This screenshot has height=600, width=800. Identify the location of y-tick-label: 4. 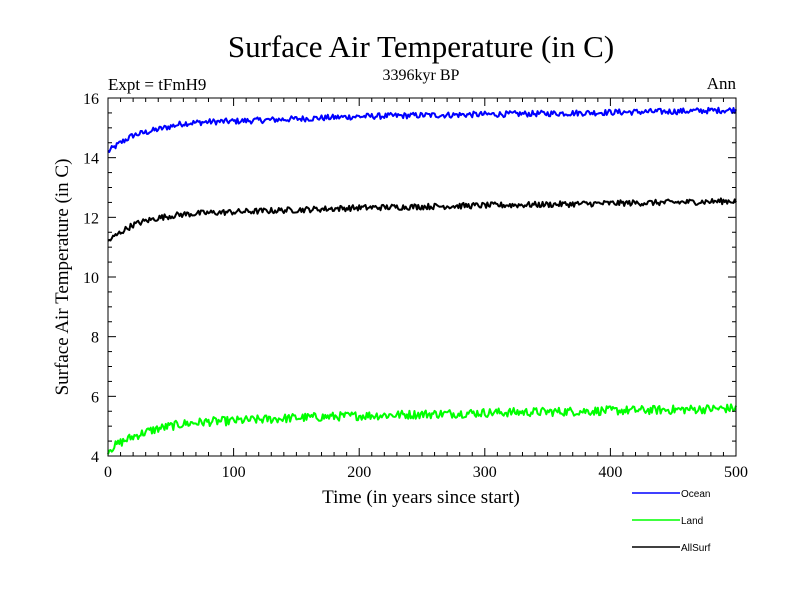
(95, 457).